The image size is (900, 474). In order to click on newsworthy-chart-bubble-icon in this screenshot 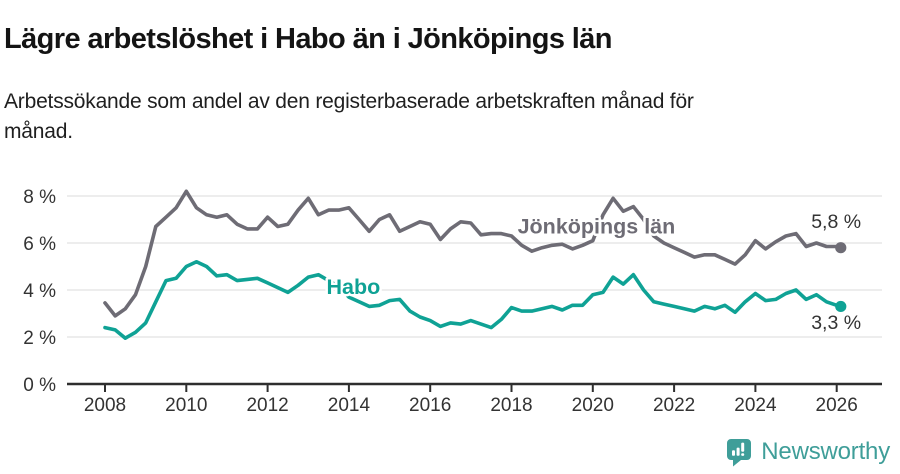, I will do `click(739, 453)`.